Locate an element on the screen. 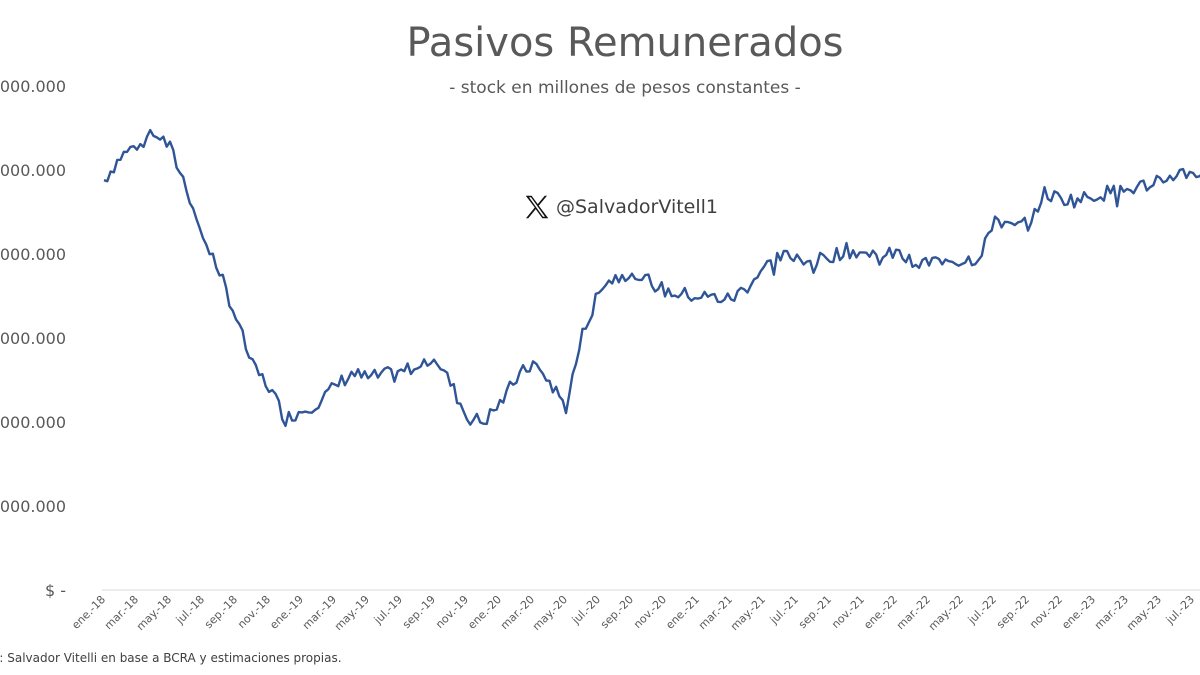 This screenshot has height=675, width=1200. x-tick-label: jul.-23 is located at coordinates (1180, 610).